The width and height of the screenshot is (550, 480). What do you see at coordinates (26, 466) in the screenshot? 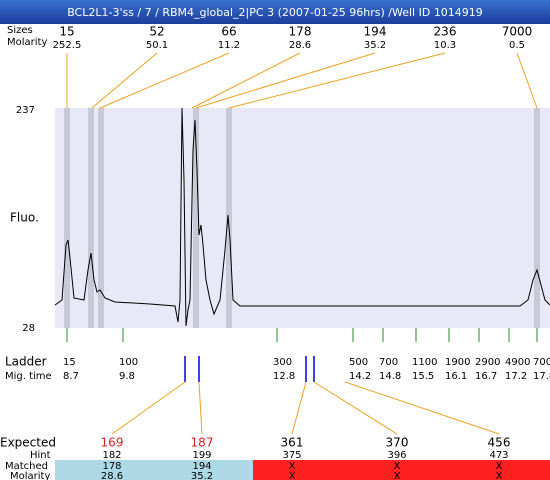
I see `matched-label: Matched` at bounding box center [26, 466].